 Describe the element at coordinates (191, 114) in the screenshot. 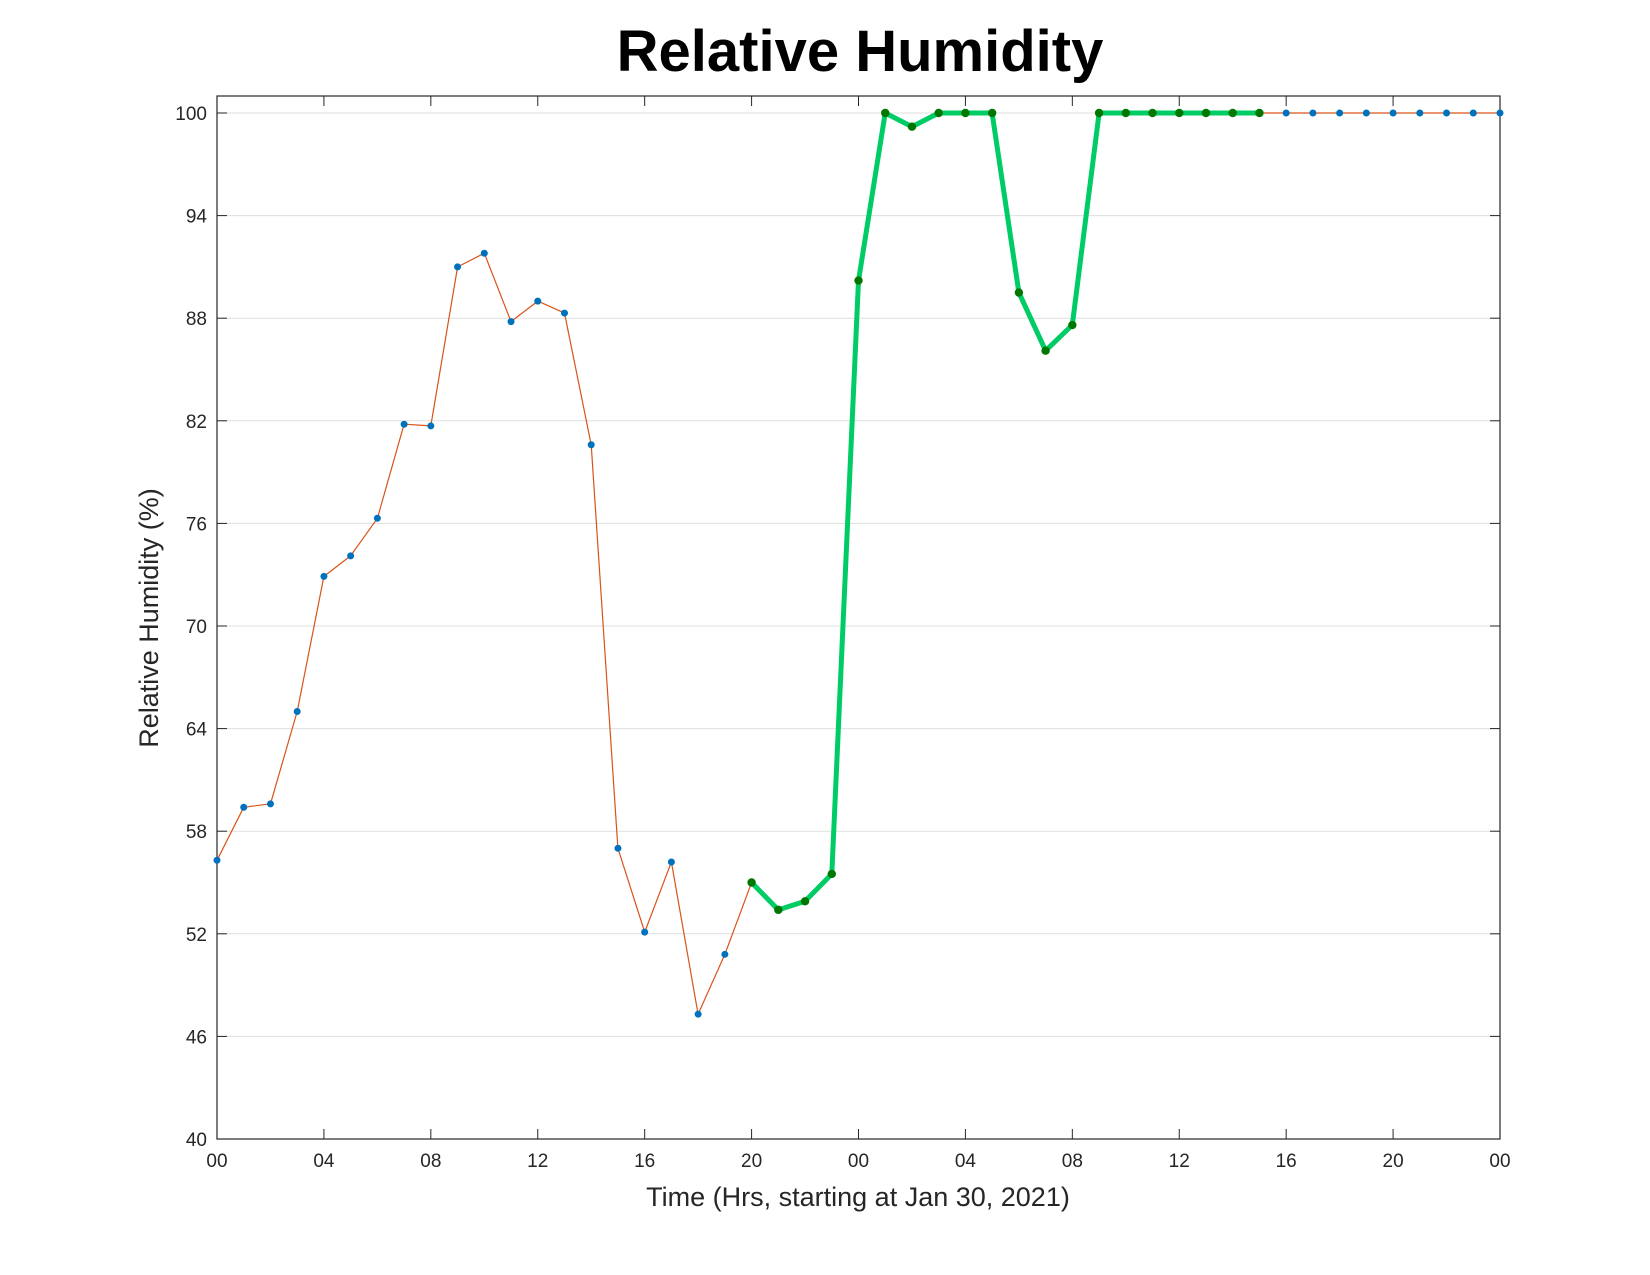

I see `y-tick-label: 100` at that location.